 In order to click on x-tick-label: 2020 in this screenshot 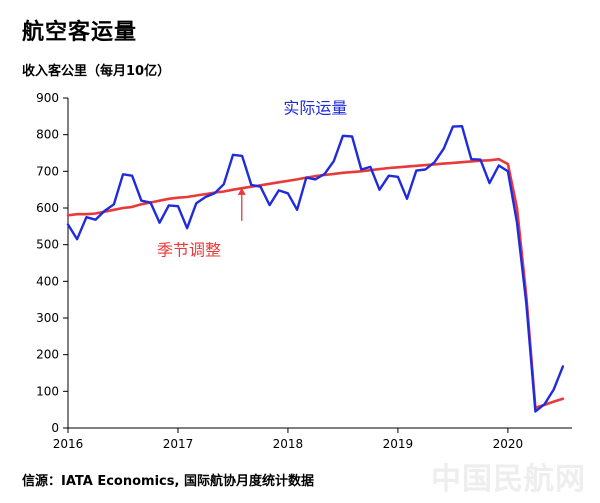, I will do `click(508, 444)`.